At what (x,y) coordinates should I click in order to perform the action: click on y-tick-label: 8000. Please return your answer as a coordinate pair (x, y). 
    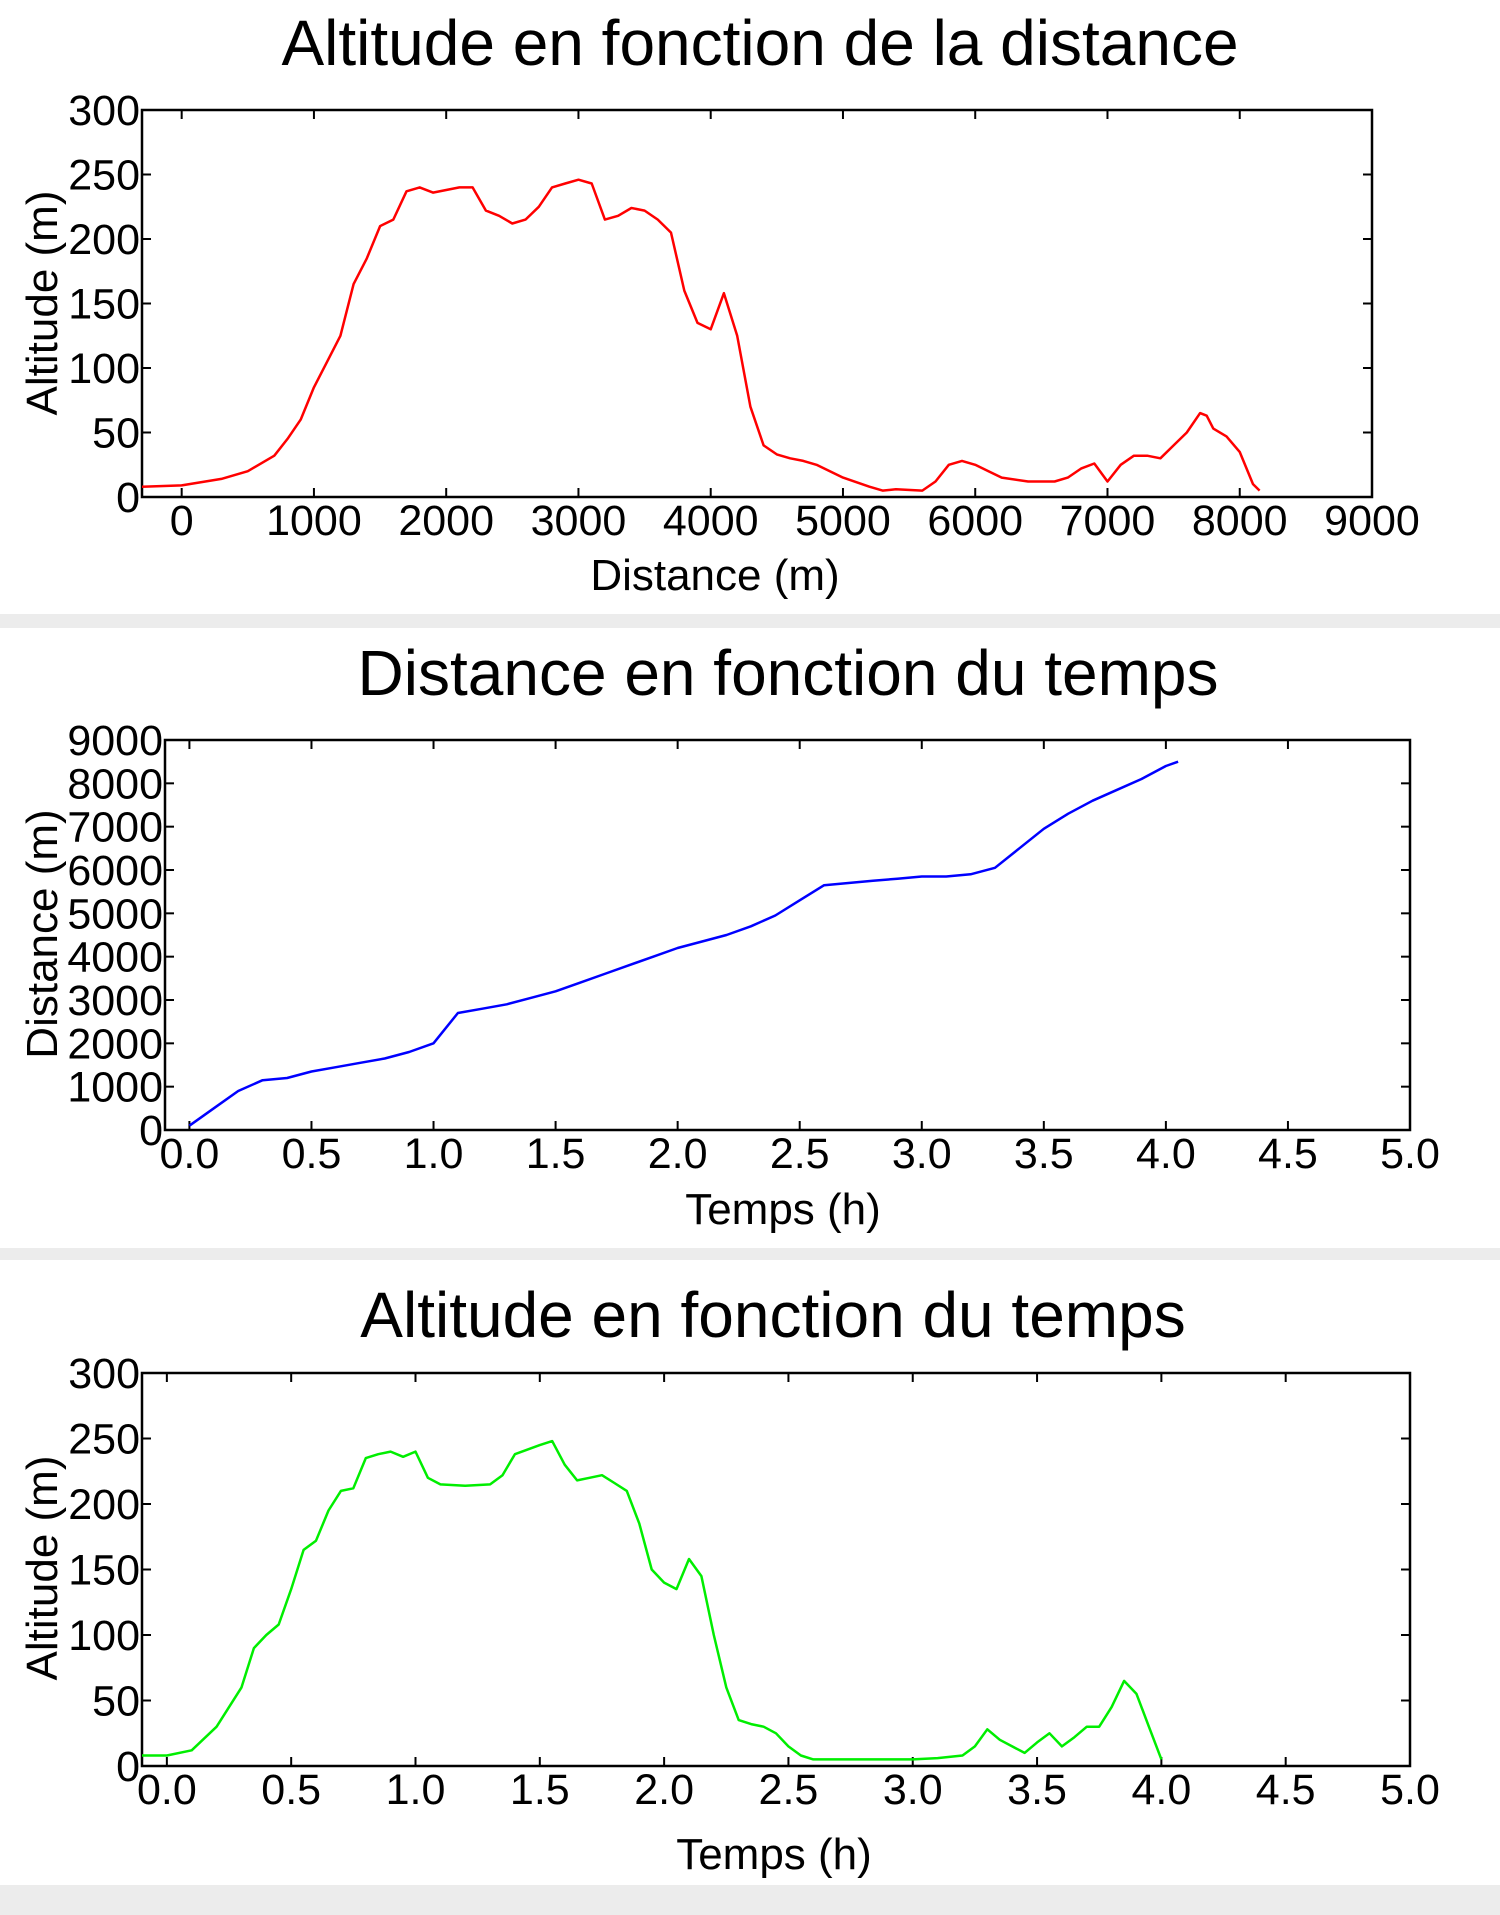
    Looking at the image, I should click on (115, 784).